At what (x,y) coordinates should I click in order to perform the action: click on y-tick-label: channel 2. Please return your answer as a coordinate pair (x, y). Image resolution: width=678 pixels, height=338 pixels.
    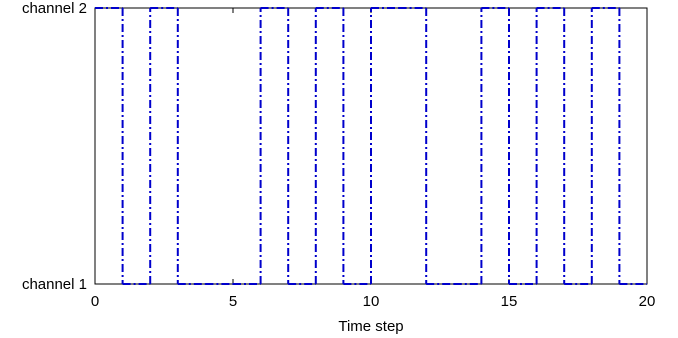
    Looking at the image, I should click on (54, 8).